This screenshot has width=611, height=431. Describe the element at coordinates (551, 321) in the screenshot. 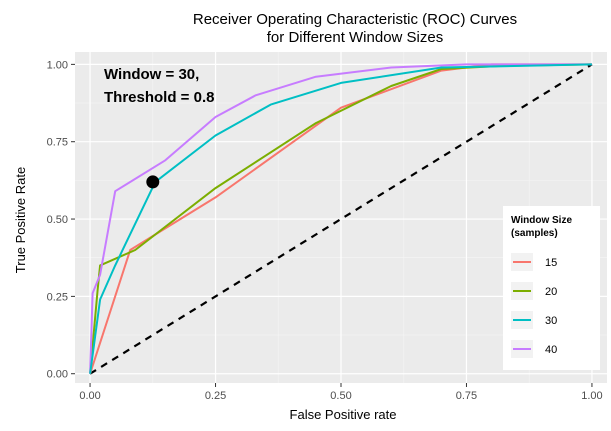

I see `legend-label-30: 30` at that location.